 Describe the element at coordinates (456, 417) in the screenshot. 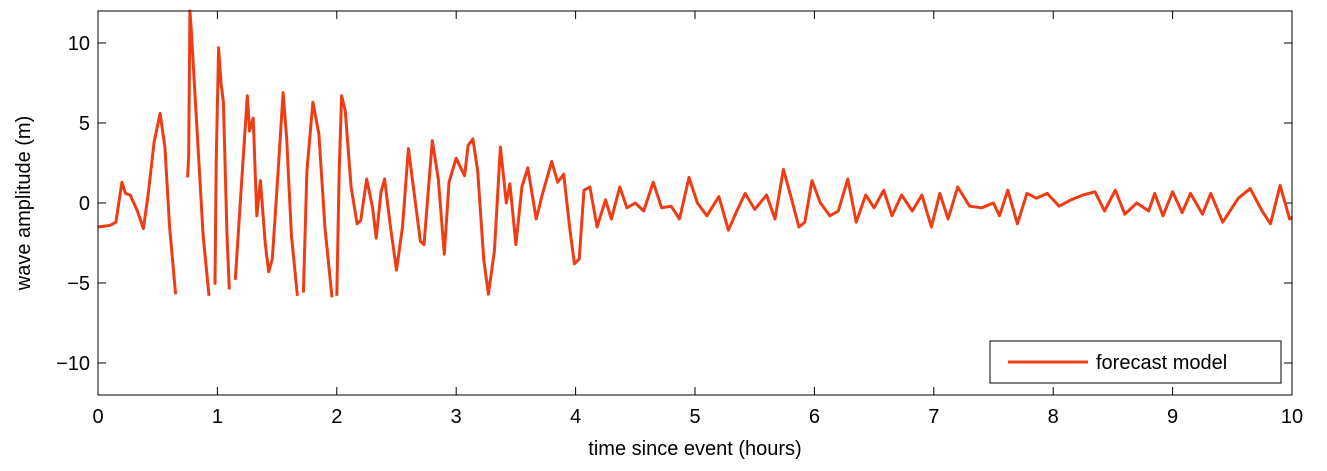

I see `x-tick-label: 3` at that location.